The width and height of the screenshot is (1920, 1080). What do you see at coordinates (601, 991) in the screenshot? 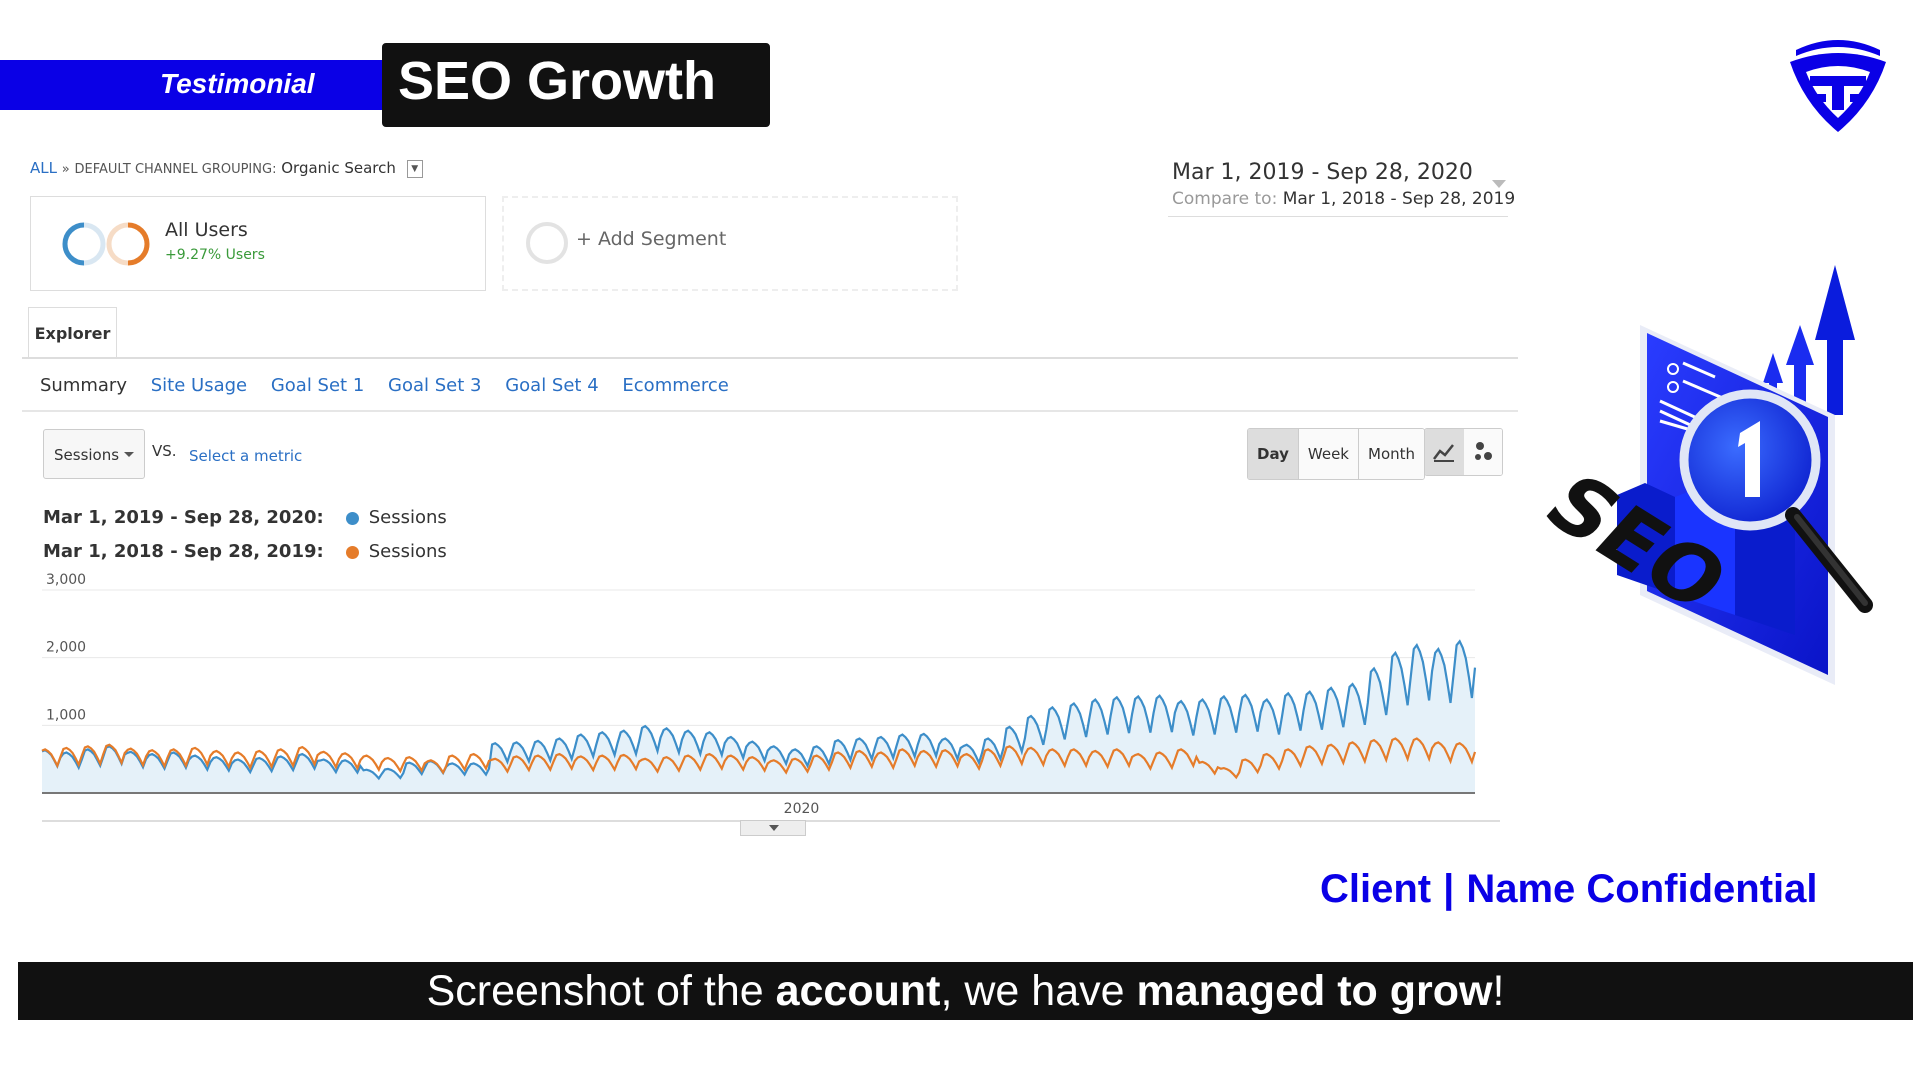
I see `footer-text-1: Screenshot of the` at bounding box center [601, 991].